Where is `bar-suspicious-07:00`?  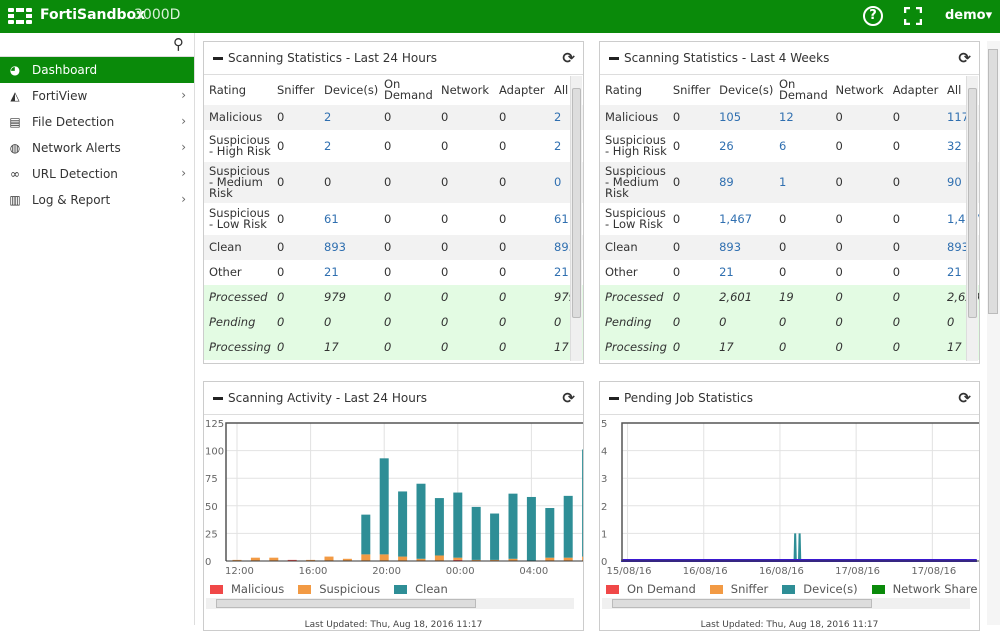
bar-suspicious-07:00 is located at coordinates (583, 558).